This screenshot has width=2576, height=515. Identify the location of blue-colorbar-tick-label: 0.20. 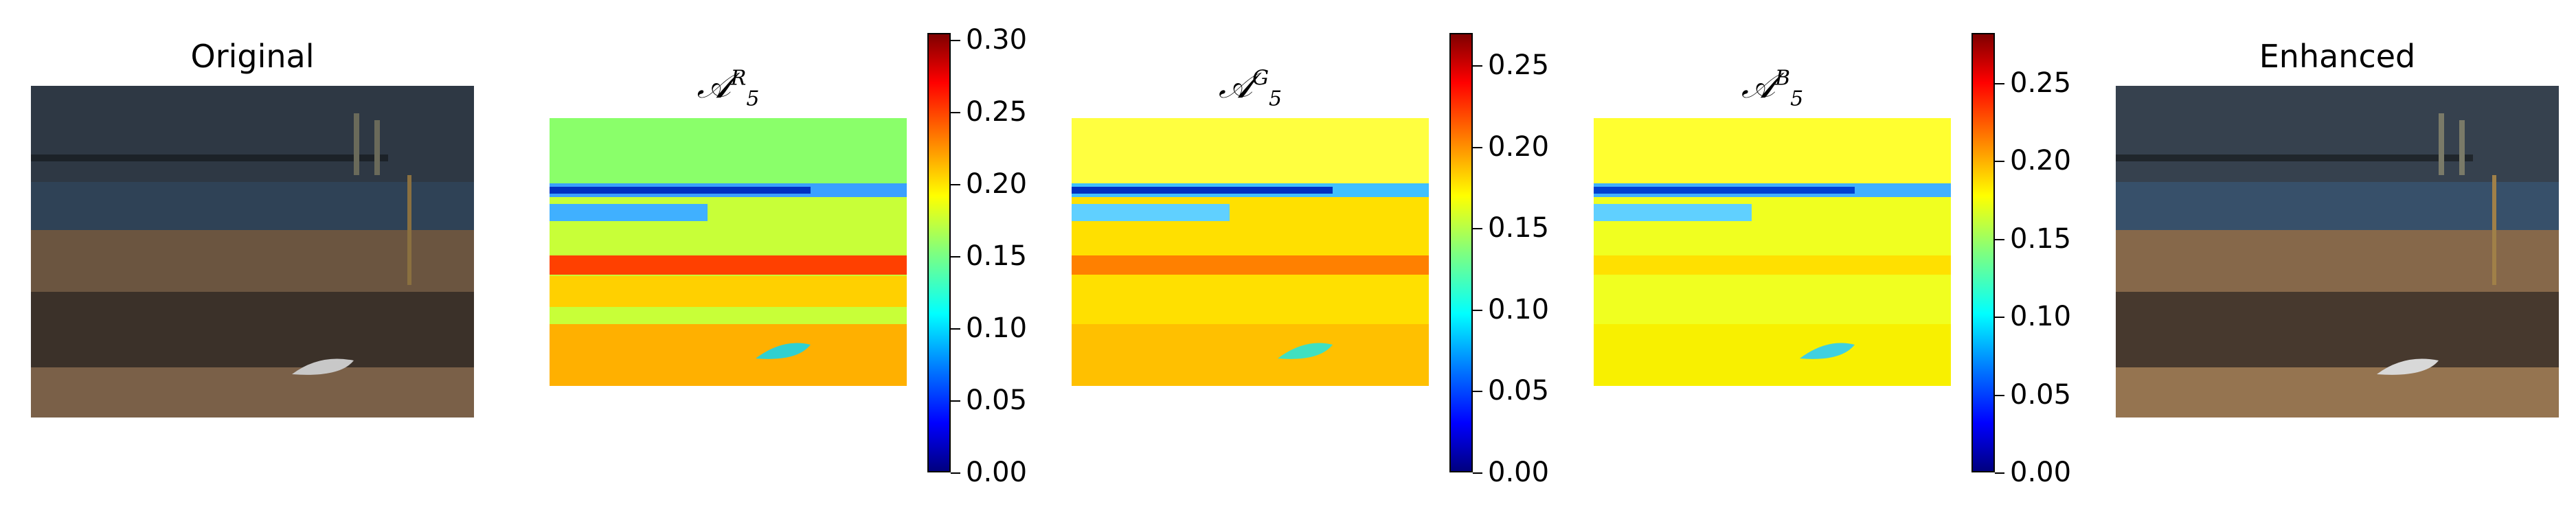
(2041, 161).